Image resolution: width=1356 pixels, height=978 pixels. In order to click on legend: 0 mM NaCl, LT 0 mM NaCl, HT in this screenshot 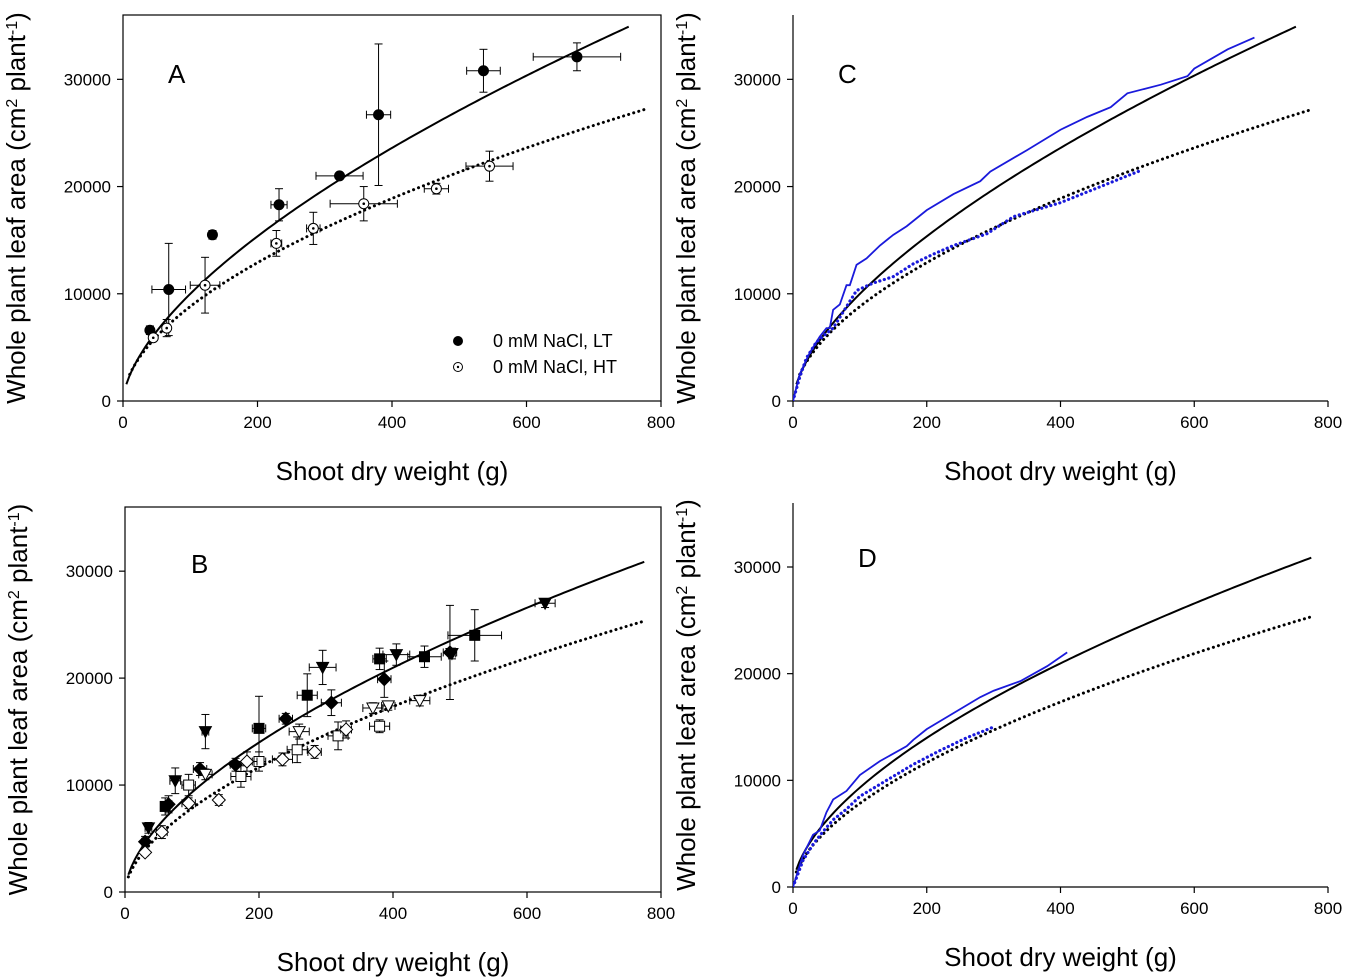, I will do `click(535, 354)`.